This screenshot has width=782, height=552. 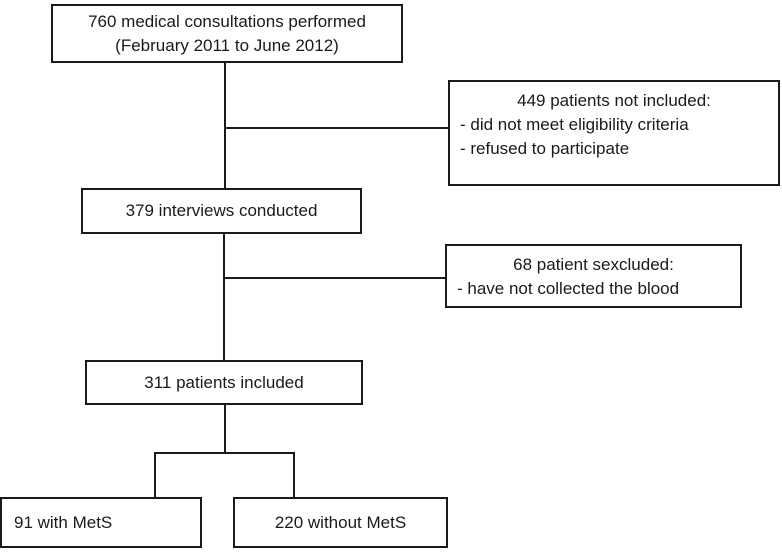 What do you see at coordinates (227, 45) in the screenshot?
I see `consultations-line2: (February 2011 to June 2012)` at bounding box center [227, 45].